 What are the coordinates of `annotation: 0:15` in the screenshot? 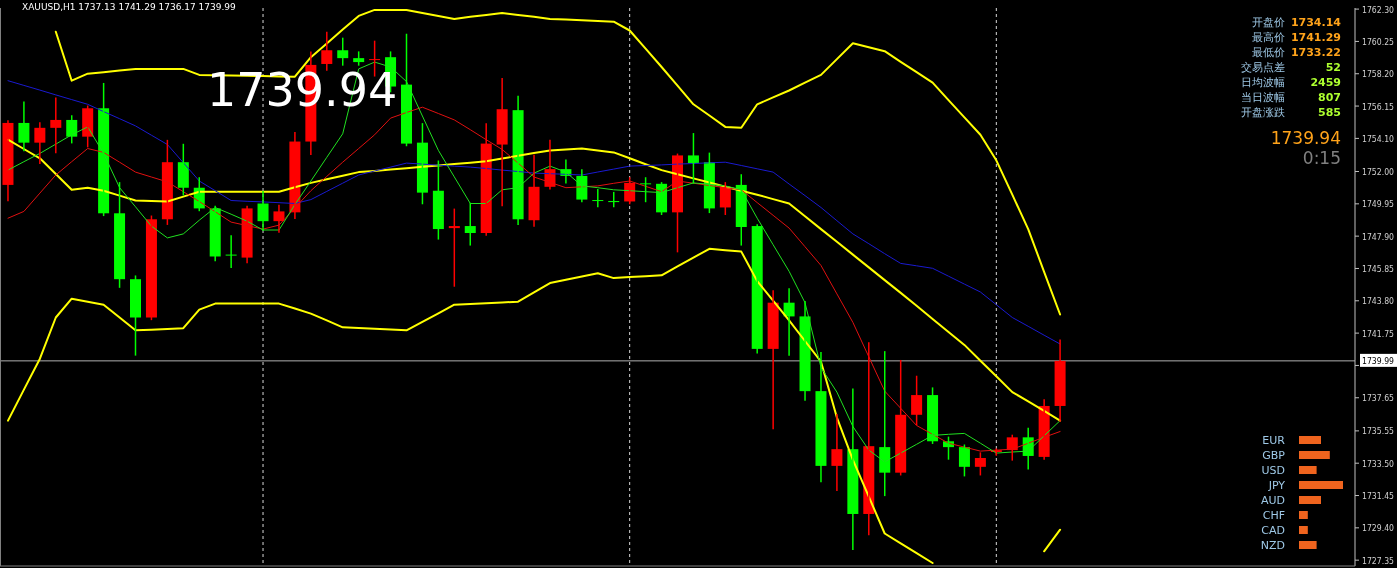 It's located at (1321, 158).